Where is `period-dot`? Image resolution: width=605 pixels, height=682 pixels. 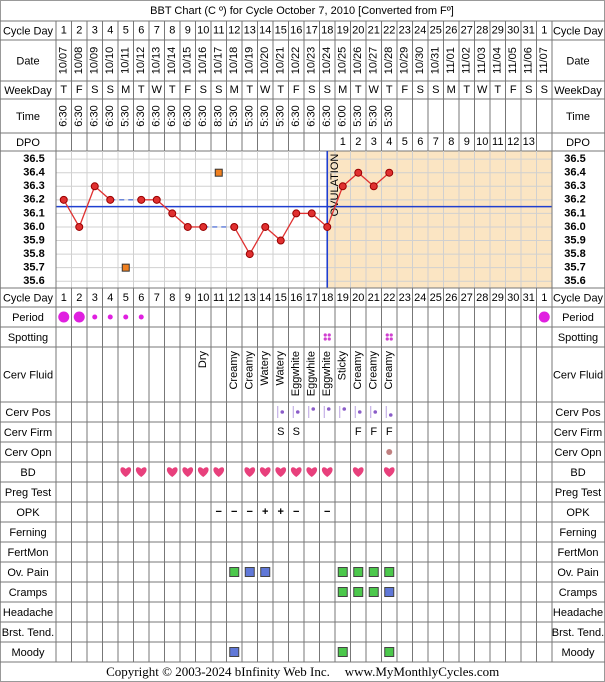
period-dot is located at coordinates (64, 317).